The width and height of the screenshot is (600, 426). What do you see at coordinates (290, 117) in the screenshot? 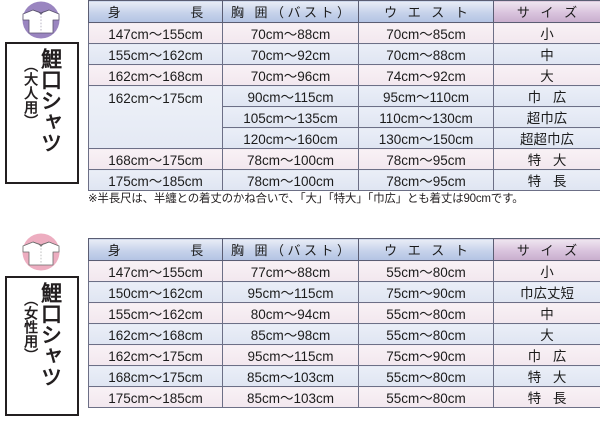
I see `cell-bust: 105cm〜135cm` at bounding box center [290, 117].